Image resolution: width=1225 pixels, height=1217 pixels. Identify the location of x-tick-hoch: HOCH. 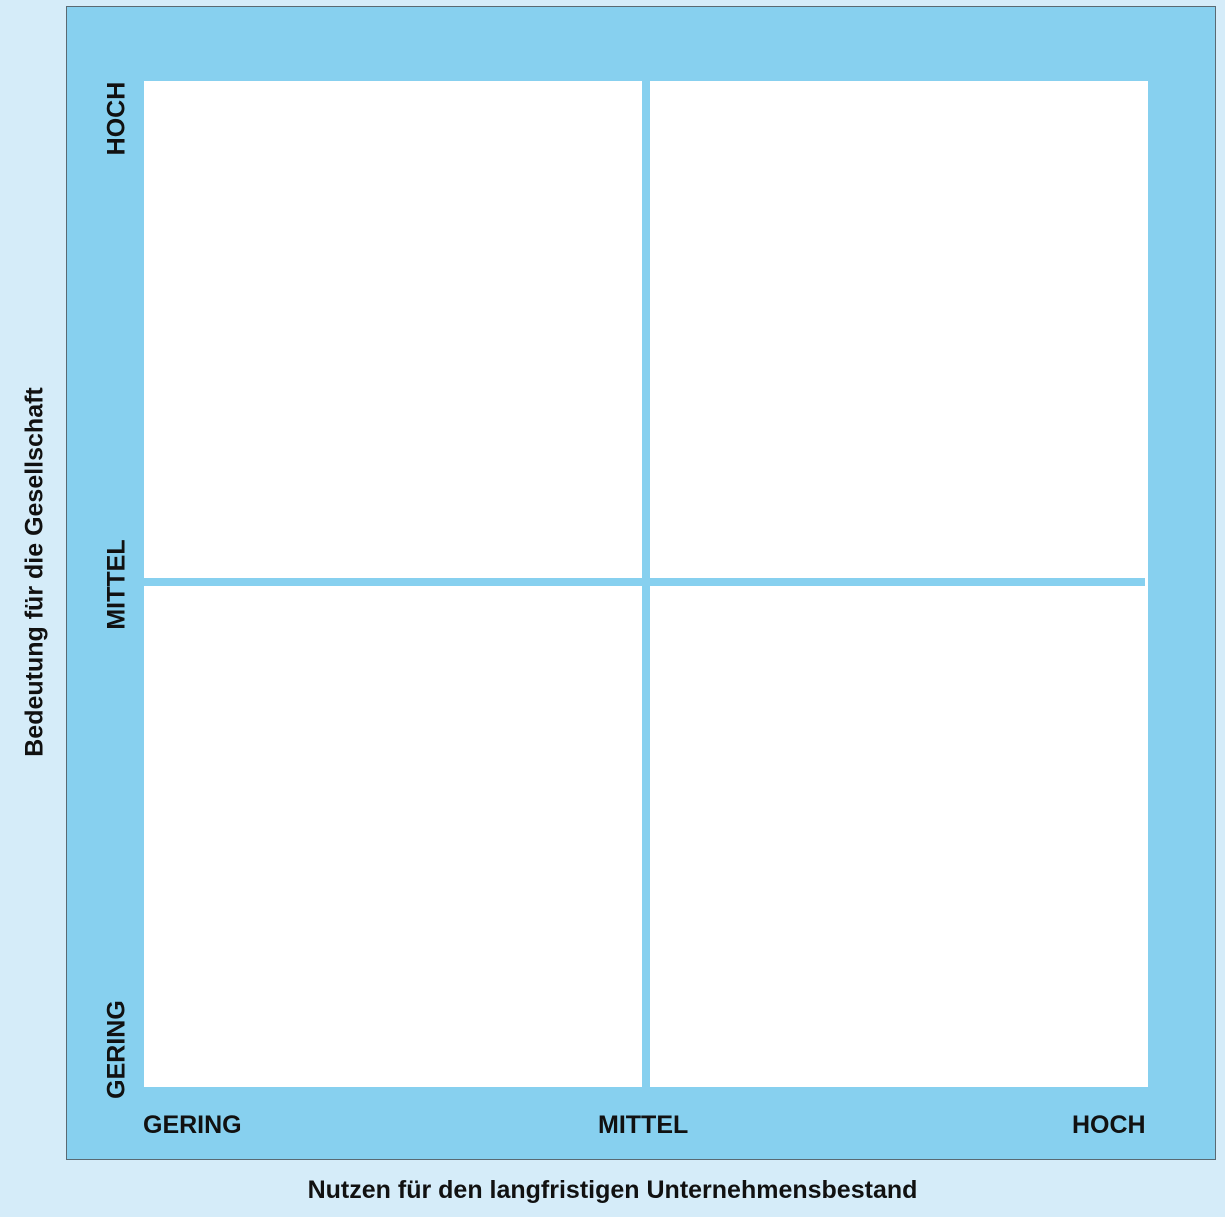
(1109, 1125).